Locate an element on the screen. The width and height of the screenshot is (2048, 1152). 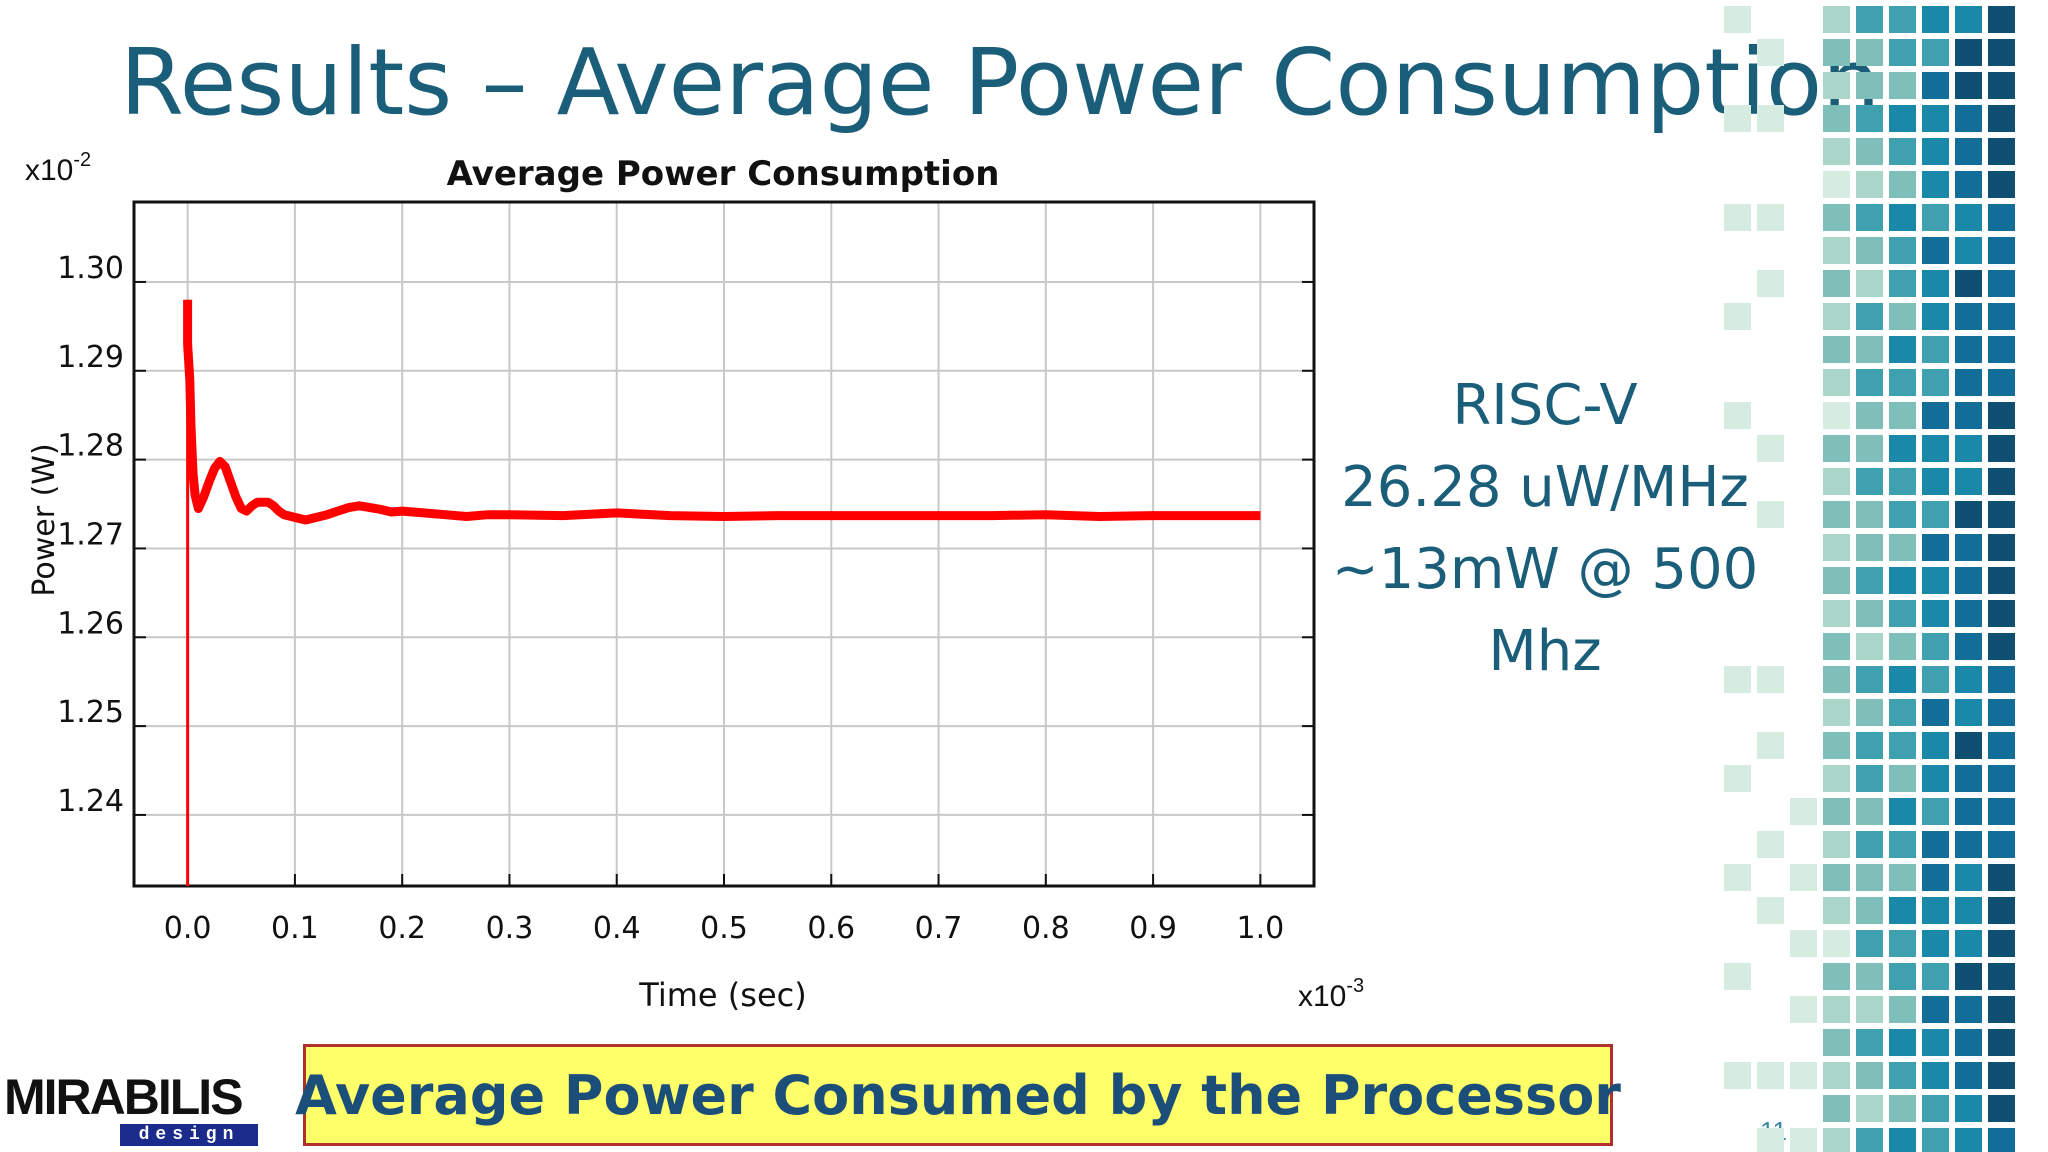
x-tick-label: 0.2 is located at coordinates (402, 928).